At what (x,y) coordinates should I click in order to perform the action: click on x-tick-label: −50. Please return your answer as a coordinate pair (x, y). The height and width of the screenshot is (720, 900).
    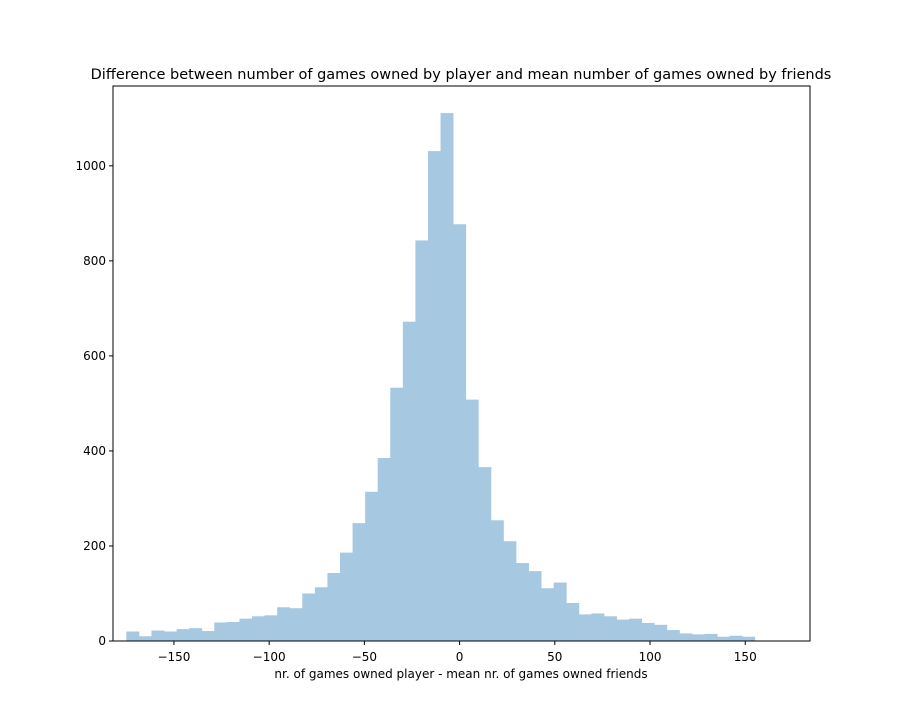
    Looking at the image, I should click on (364, 657).